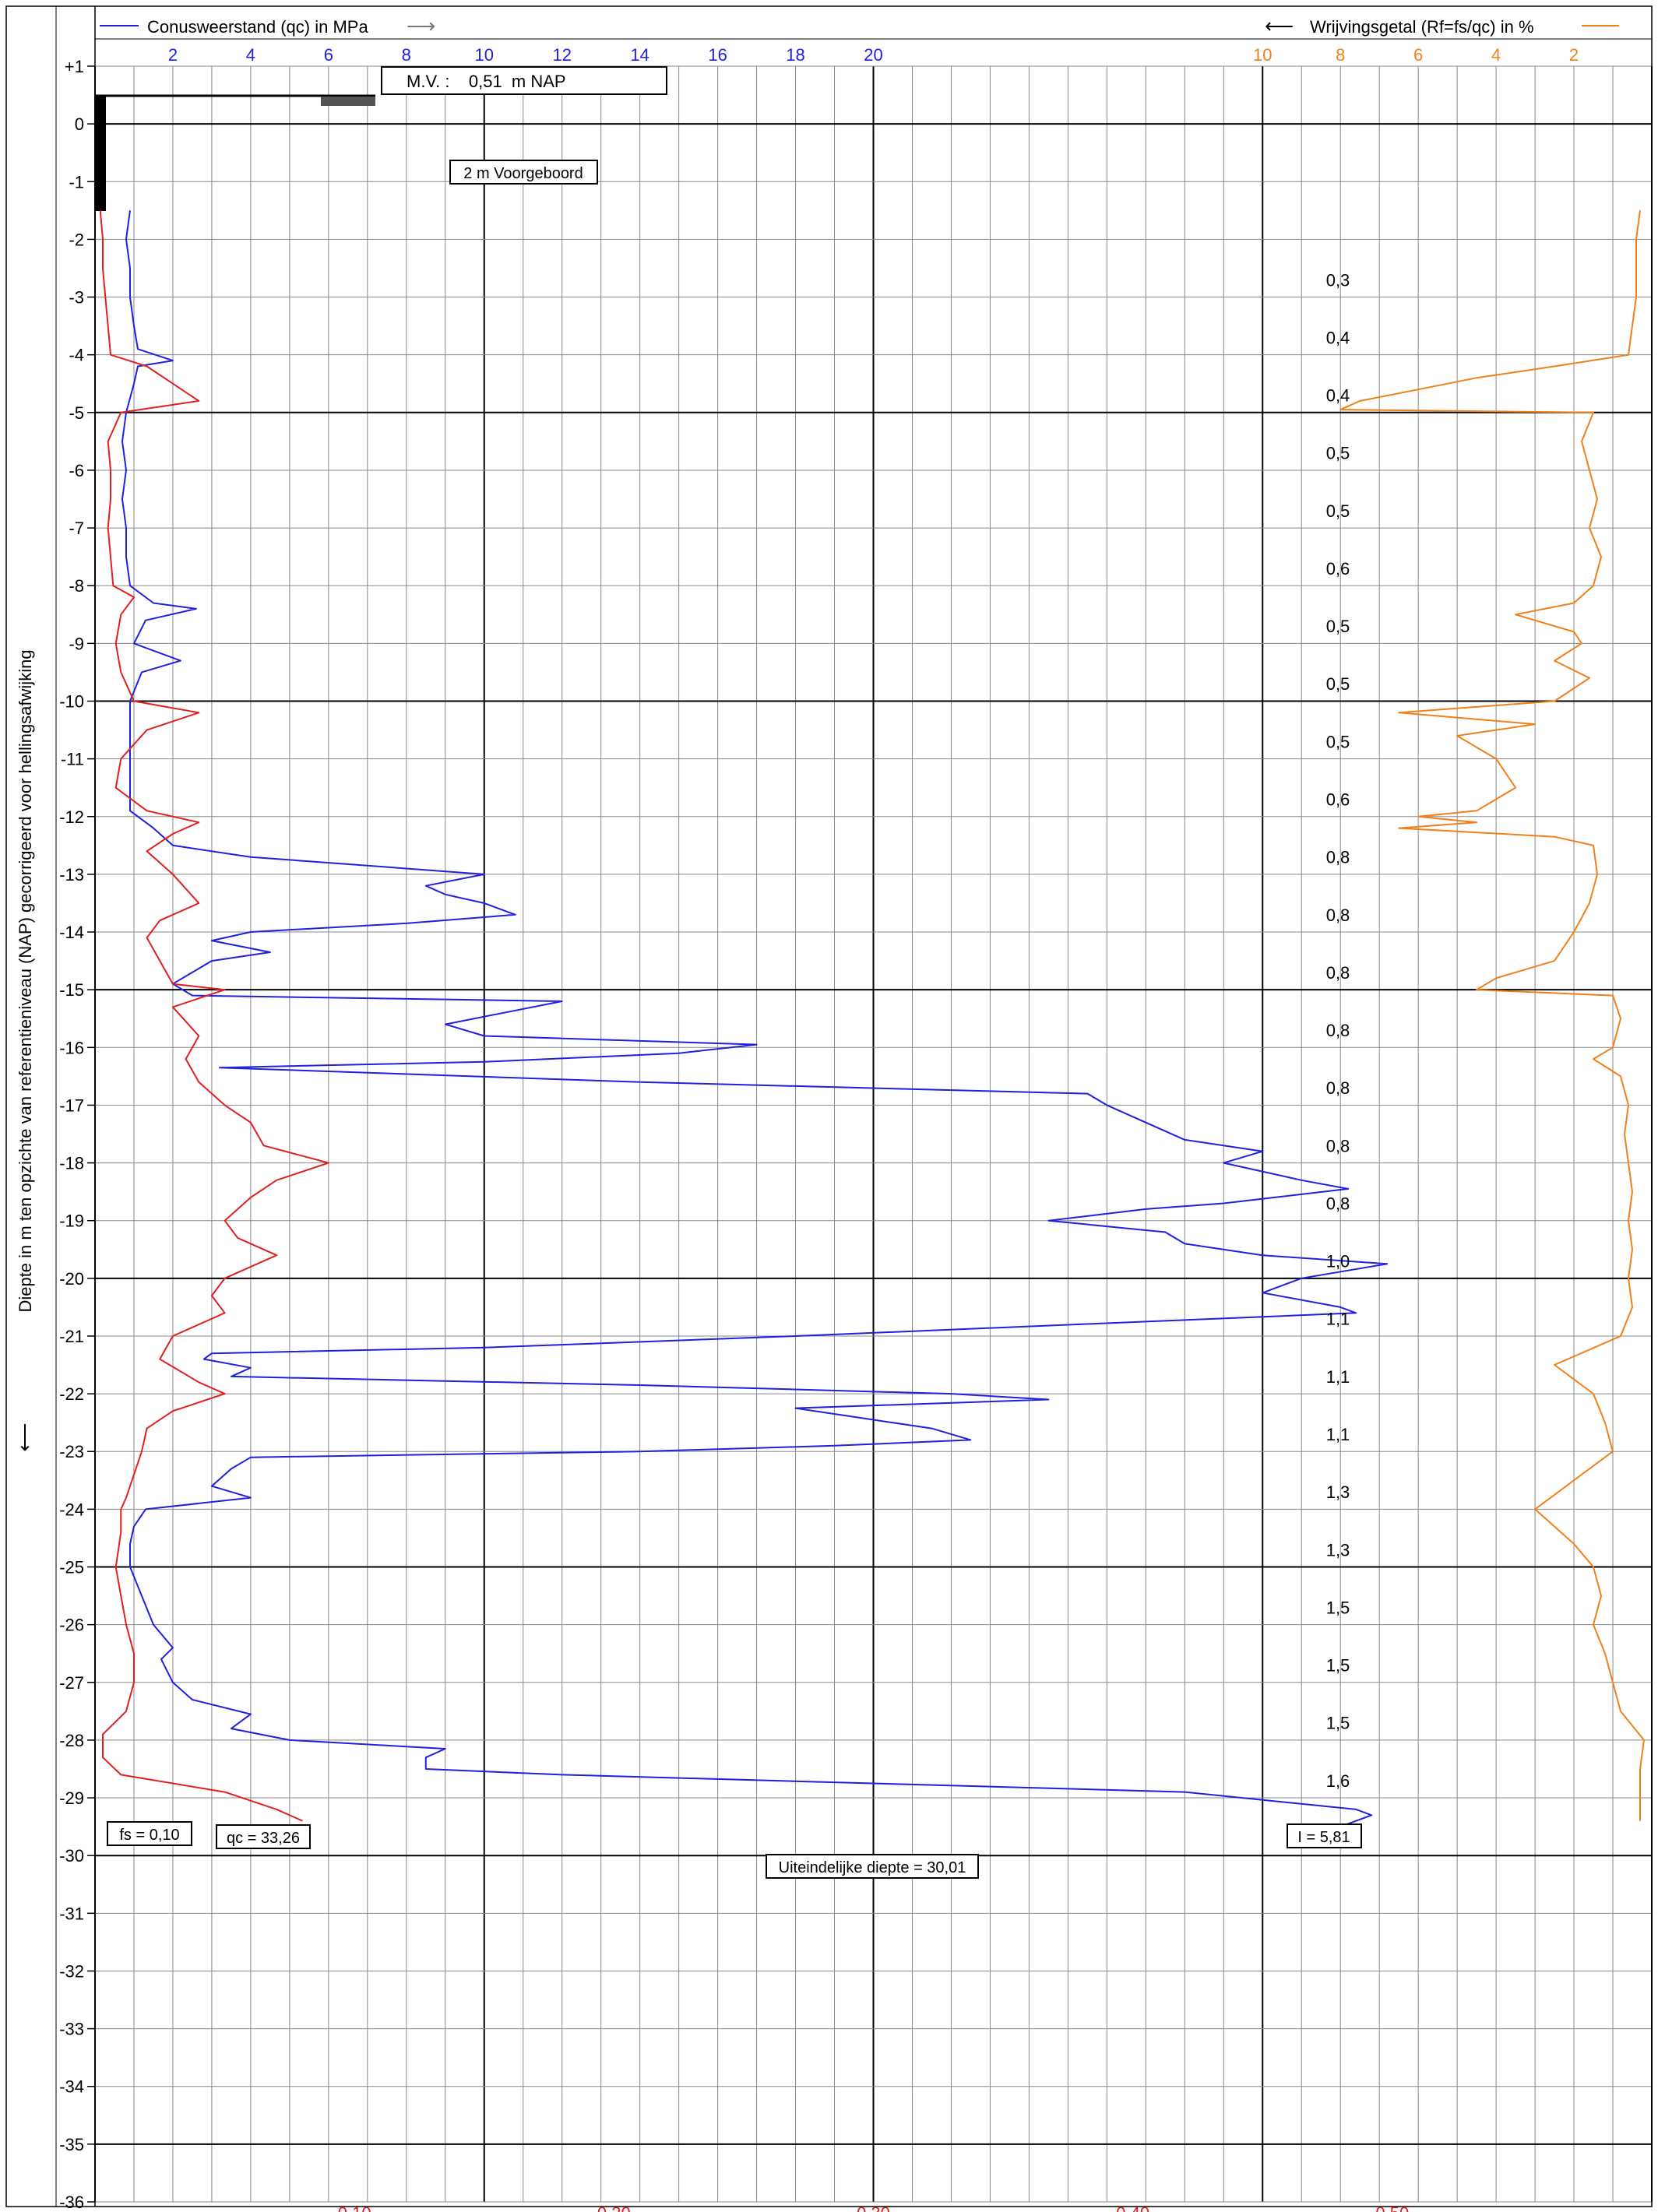  Describe the element at coordinates (873, 55) in the screenshot. I see `qc-tick-label: 20` at that location.